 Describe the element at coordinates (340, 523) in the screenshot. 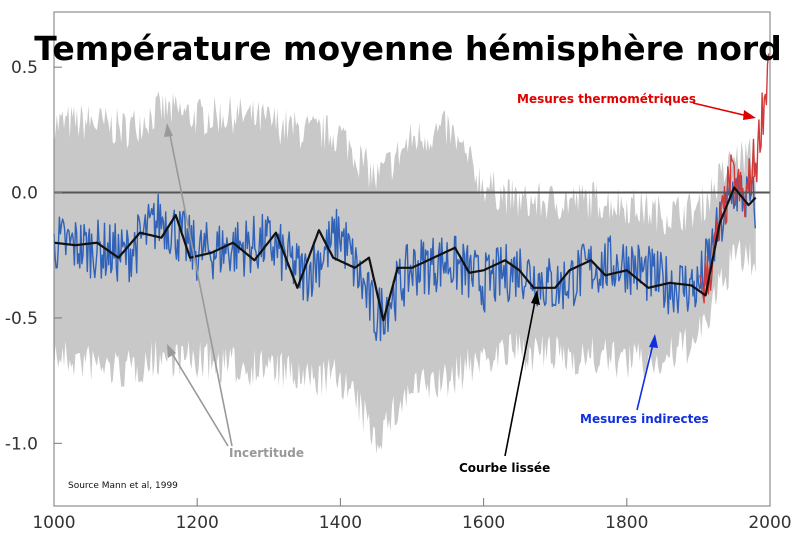

I see `x-tick-label: 1400` at that location.